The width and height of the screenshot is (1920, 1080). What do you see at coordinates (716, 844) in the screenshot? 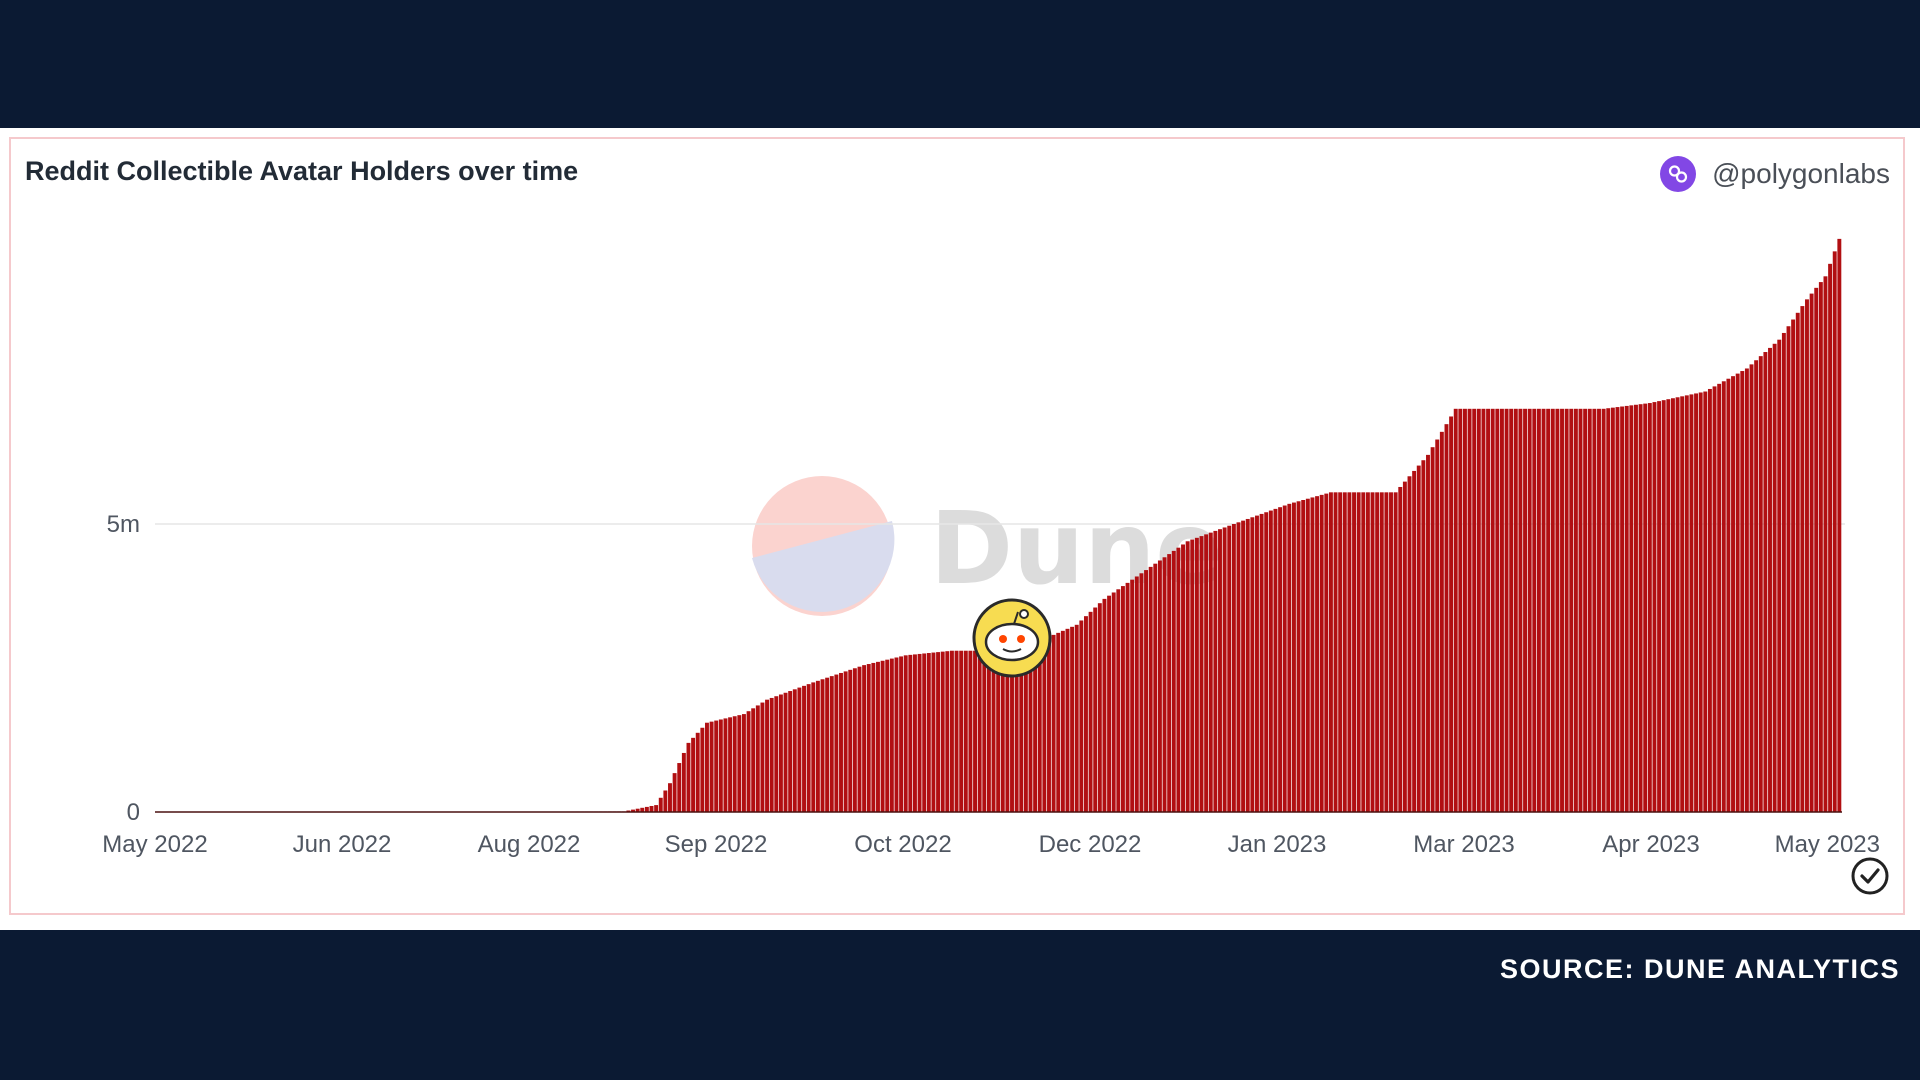
I see `x-tick-label: Sep 2022` at bounding box center [716, 844].